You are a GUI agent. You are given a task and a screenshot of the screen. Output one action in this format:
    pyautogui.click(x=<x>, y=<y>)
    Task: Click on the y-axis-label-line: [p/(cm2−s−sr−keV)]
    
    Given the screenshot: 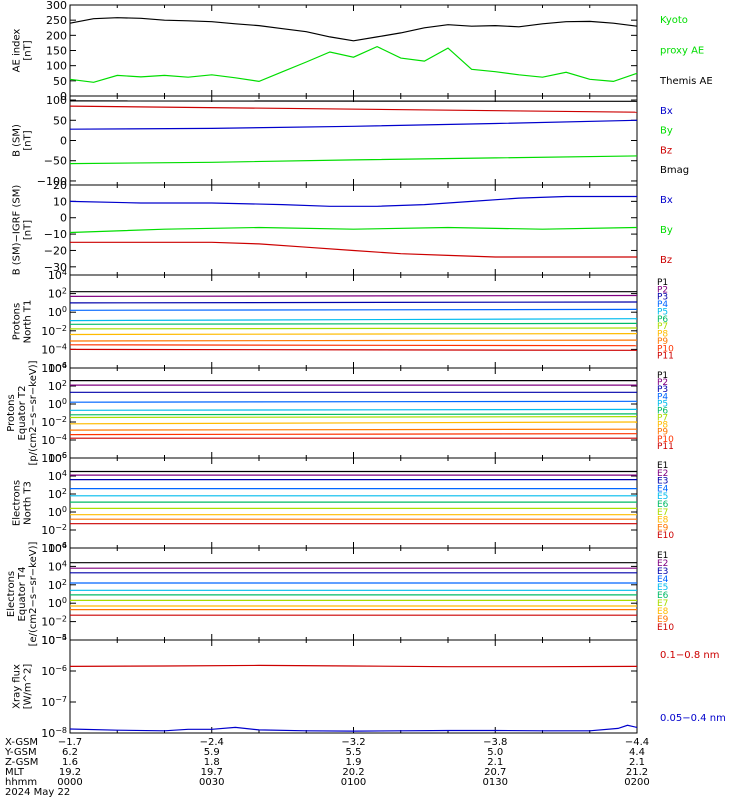 What is the action you would take?
    pyautogui.click(x=33, y=412)
    